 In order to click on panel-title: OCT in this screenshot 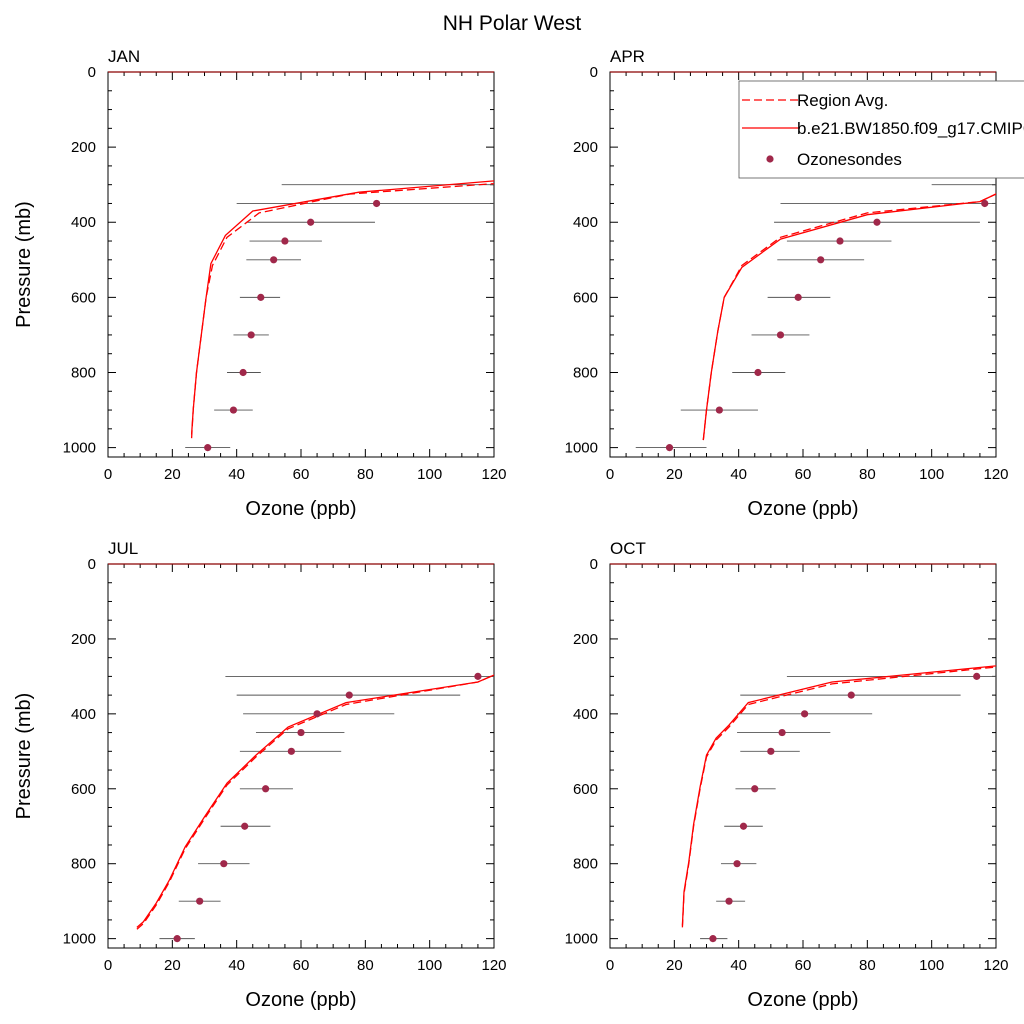, I will do `click(628, 548)`.